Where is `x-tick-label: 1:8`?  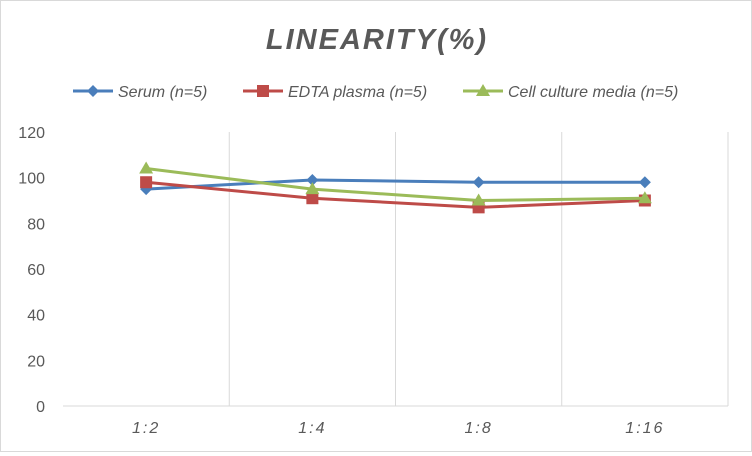
x-tick-label: 1:8 is located at coordinates (479, 428).